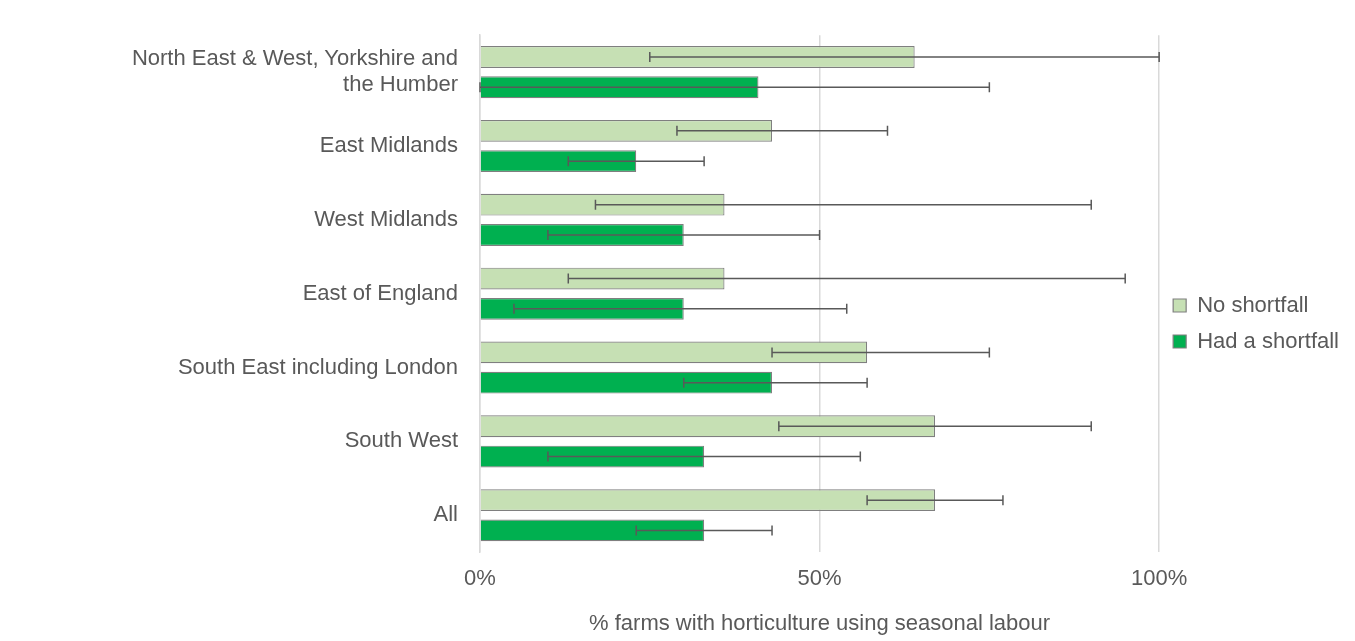  I want to click on y-tick-label: South West, so click(401, 440).